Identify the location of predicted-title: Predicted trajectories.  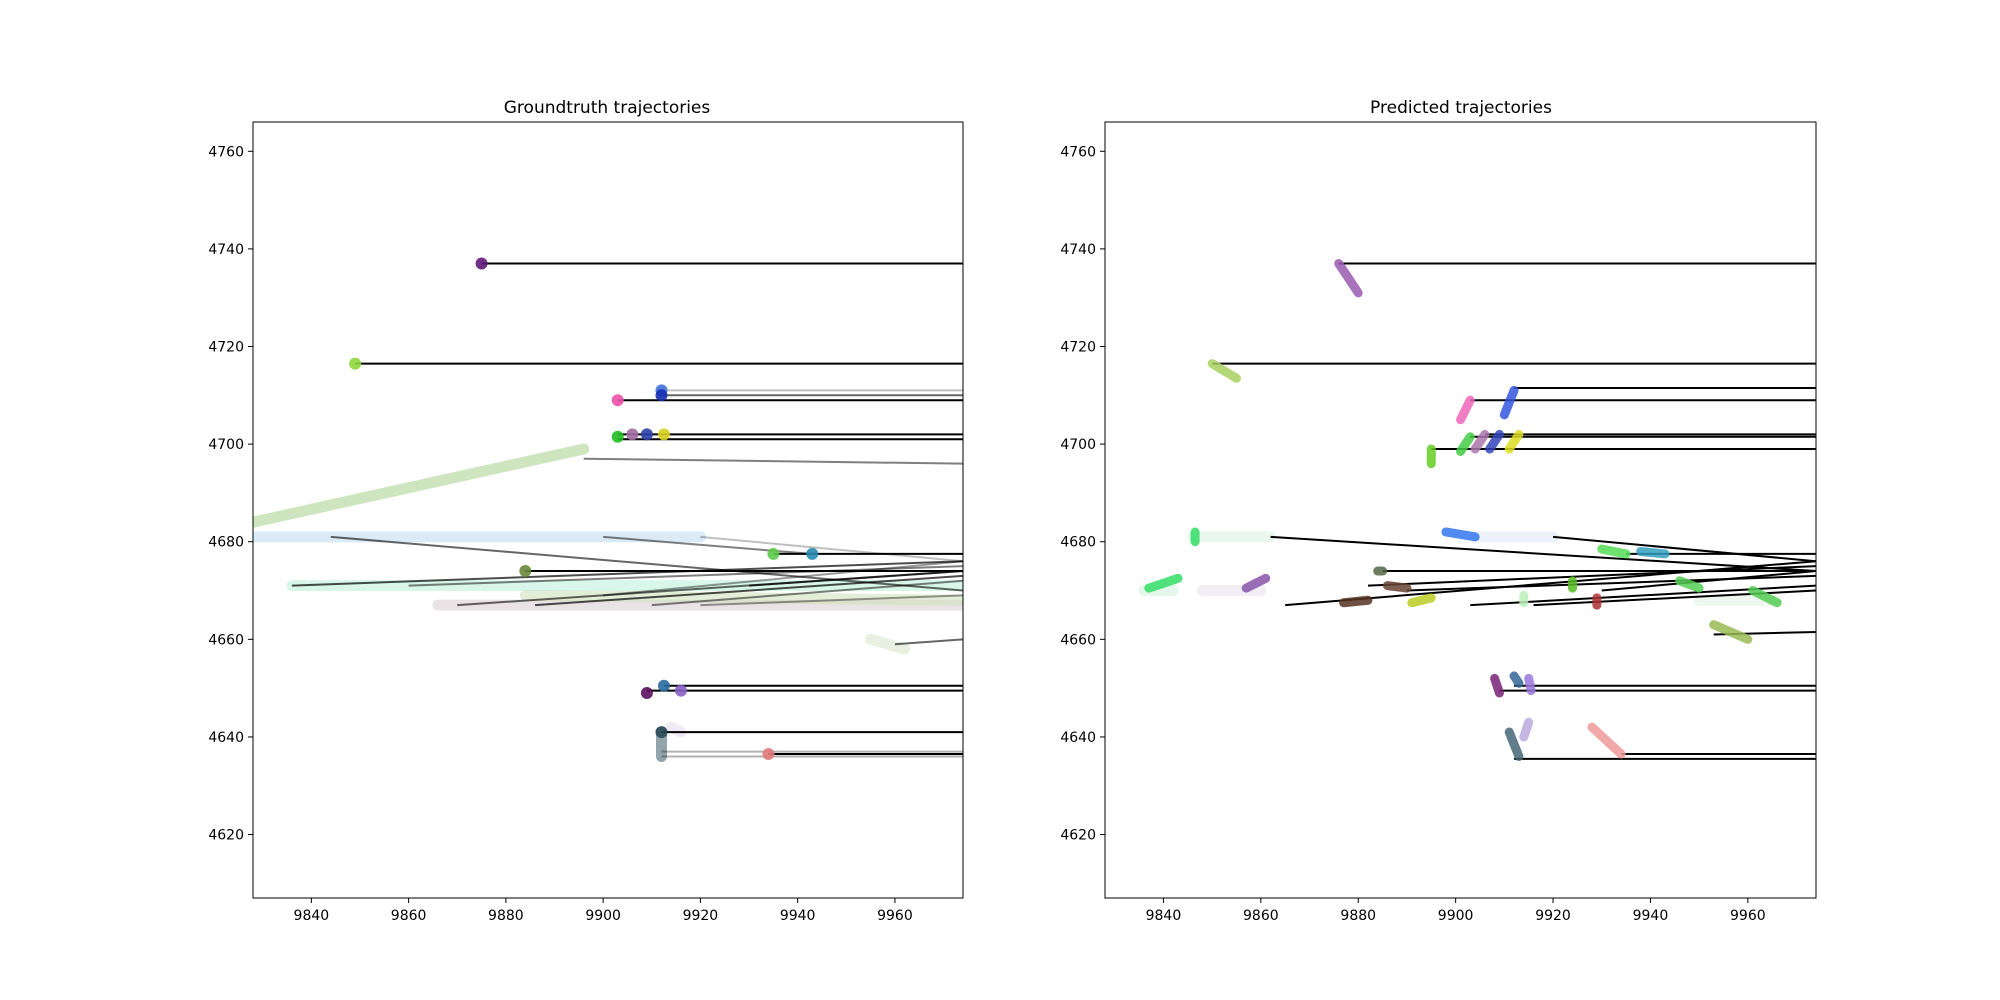
(1461, 108).